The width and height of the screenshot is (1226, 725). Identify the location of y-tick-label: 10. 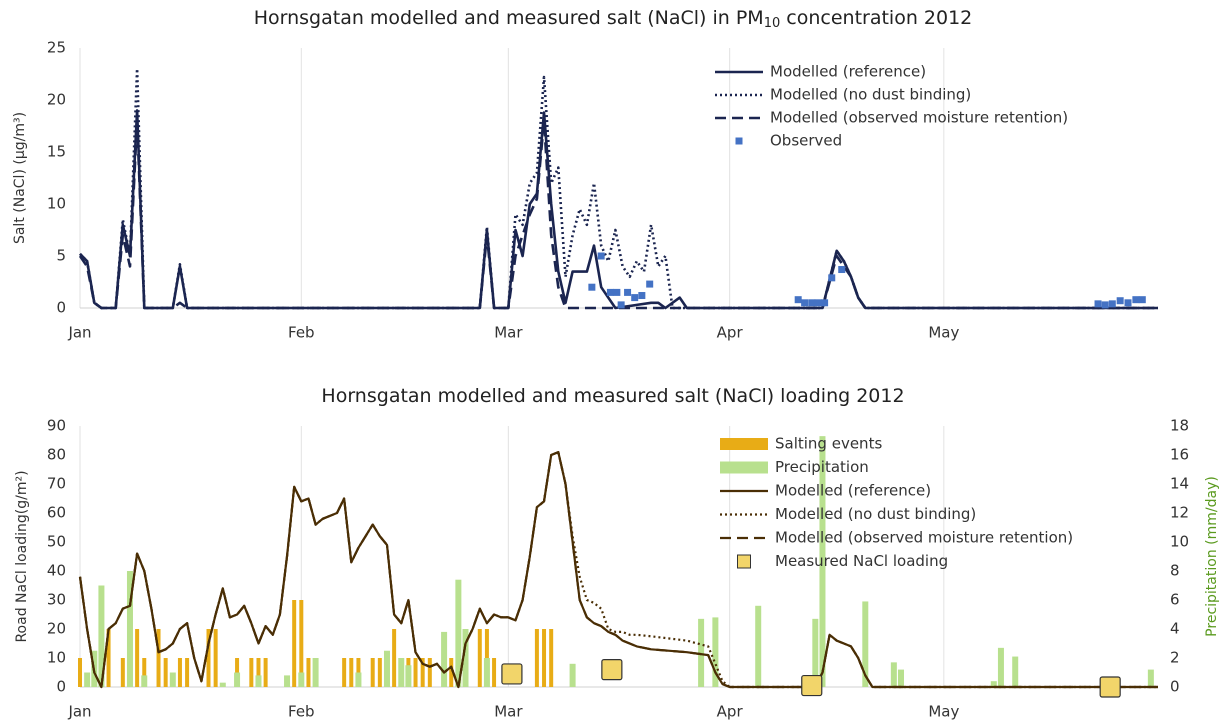
(56, 204).